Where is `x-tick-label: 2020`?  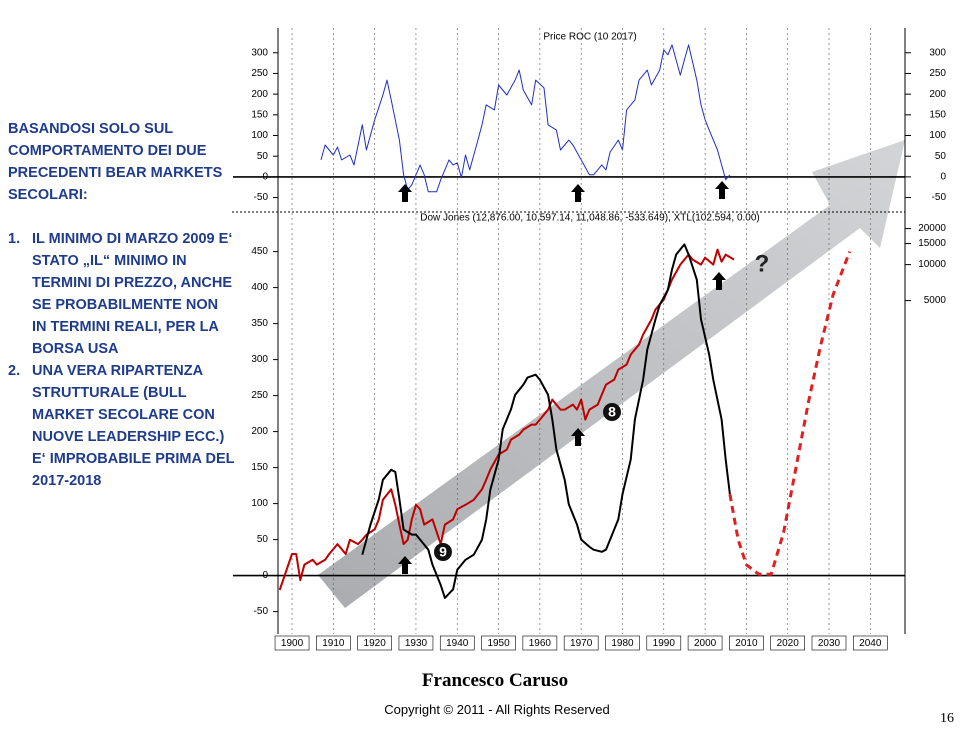 x-tick-label: 2020 is located at coordinates (788, 643).